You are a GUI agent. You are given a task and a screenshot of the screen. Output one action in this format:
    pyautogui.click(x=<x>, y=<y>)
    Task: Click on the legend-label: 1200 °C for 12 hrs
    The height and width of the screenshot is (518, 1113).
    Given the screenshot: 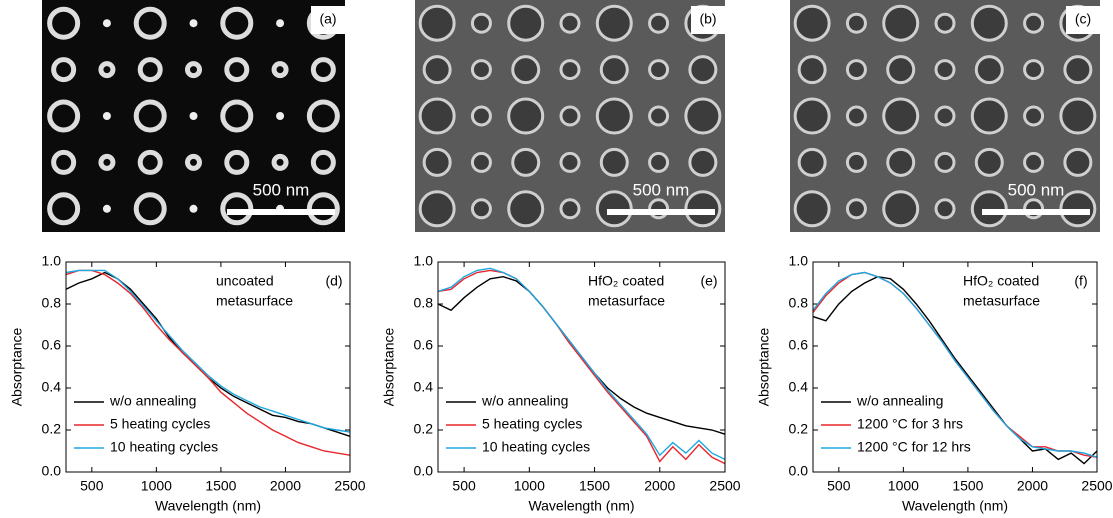 What is the action you would take?
    pyautogui.click(x=914, y=447)
    